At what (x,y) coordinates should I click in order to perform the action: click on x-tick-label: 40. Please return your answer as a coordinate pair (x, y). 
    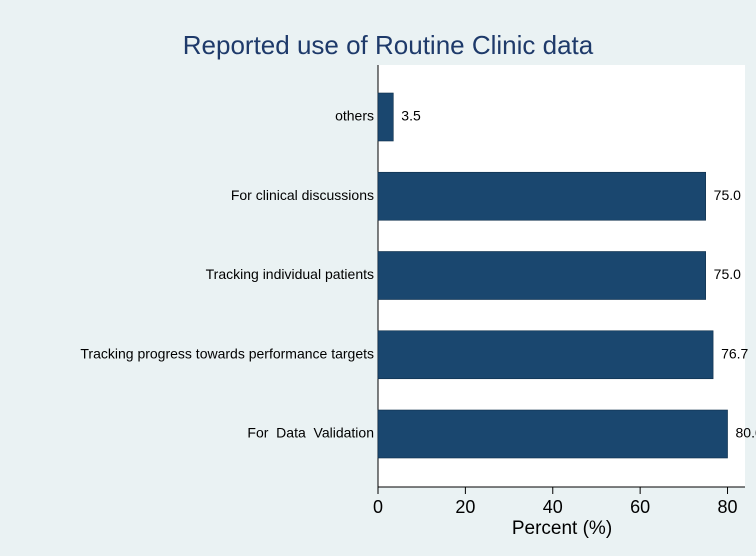
    Looking at the image, I should click on (553, 507).